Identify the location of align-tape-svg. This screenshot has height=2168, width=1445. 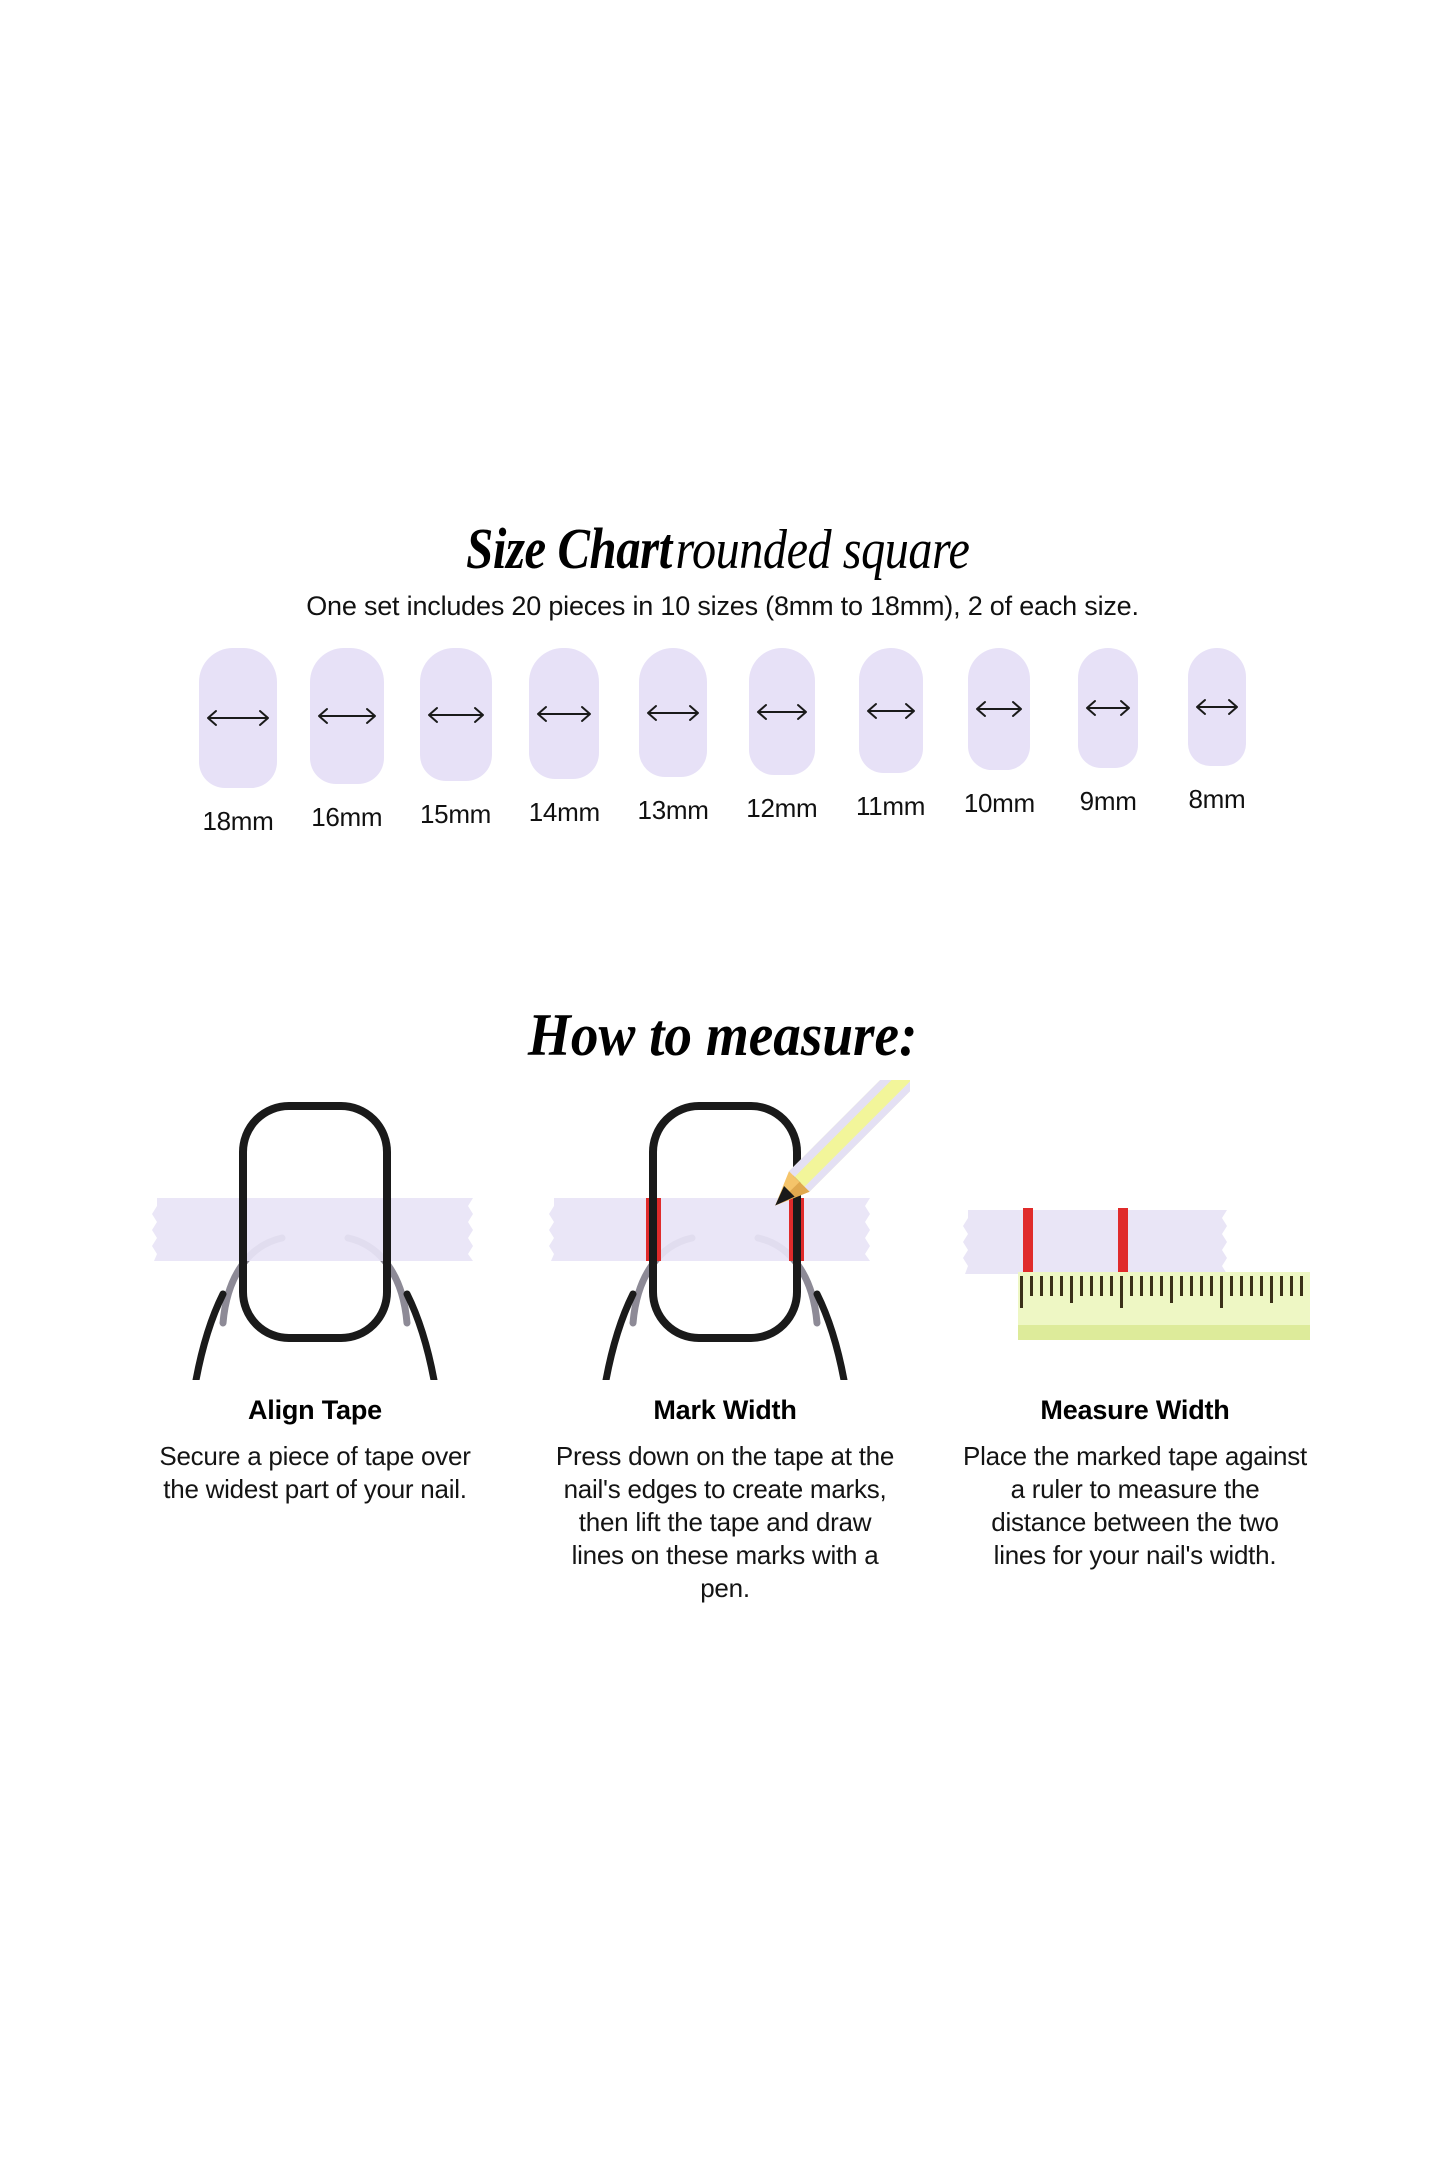
(312, 1241).